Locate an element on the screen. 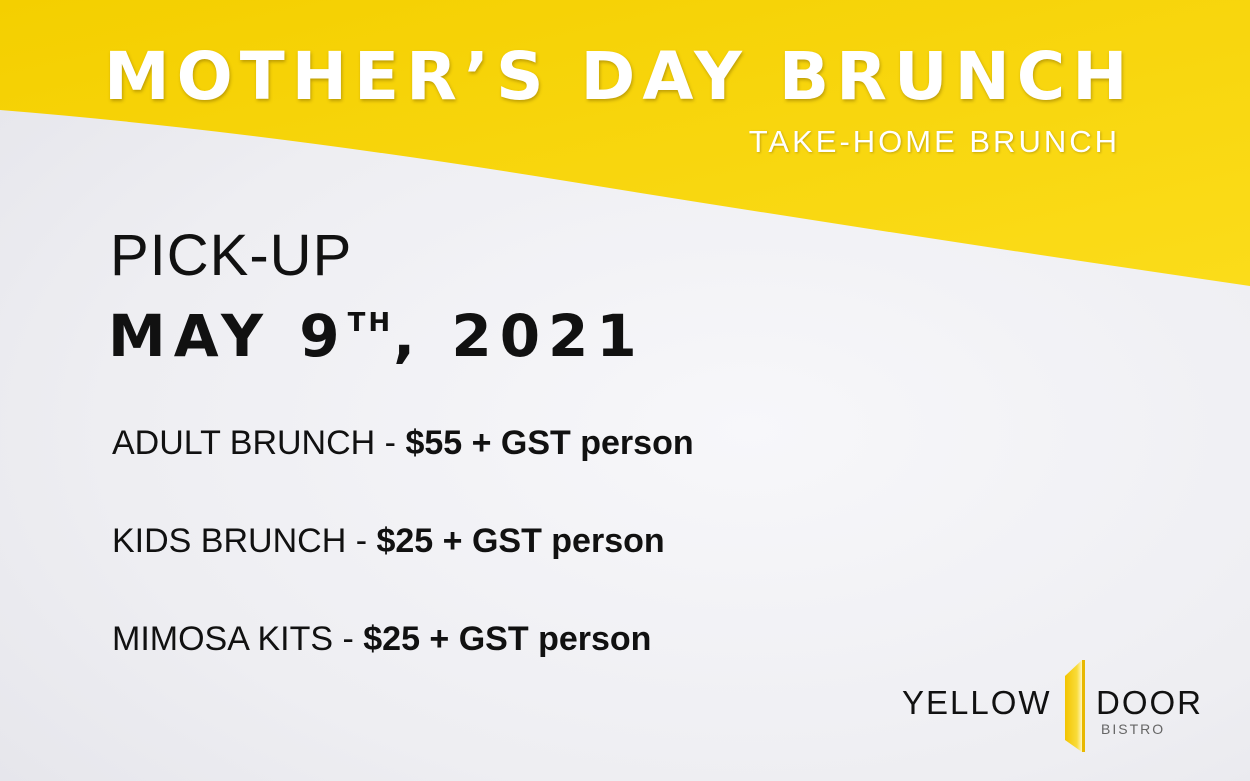 This screenshot has width=1250, height=781. item-name: MIMOSA KITS - is located at coordinates (238, 639).